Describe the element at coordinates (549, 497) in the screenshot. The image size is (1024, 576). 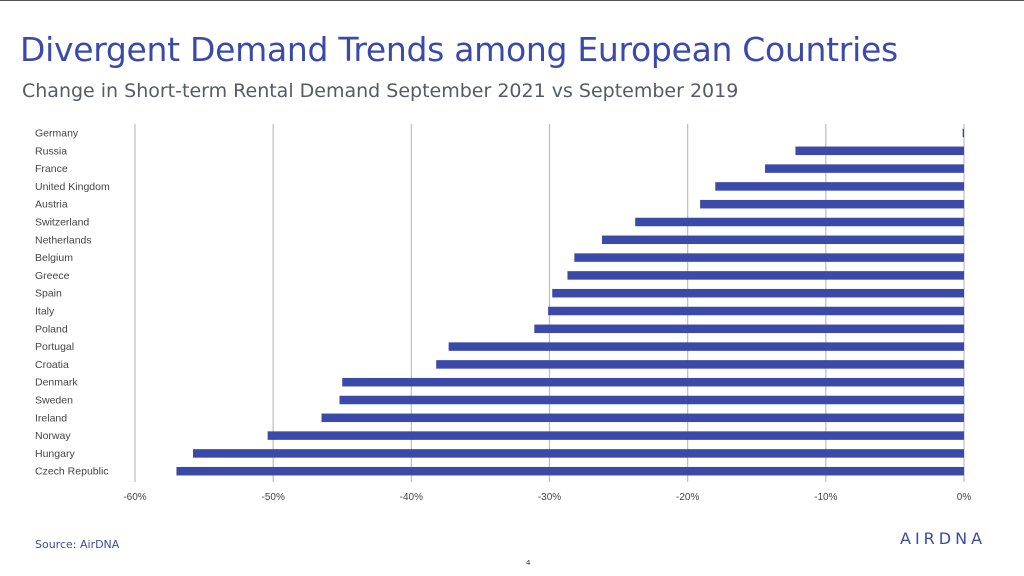
I see `x-tick-label: -30%` at that location.